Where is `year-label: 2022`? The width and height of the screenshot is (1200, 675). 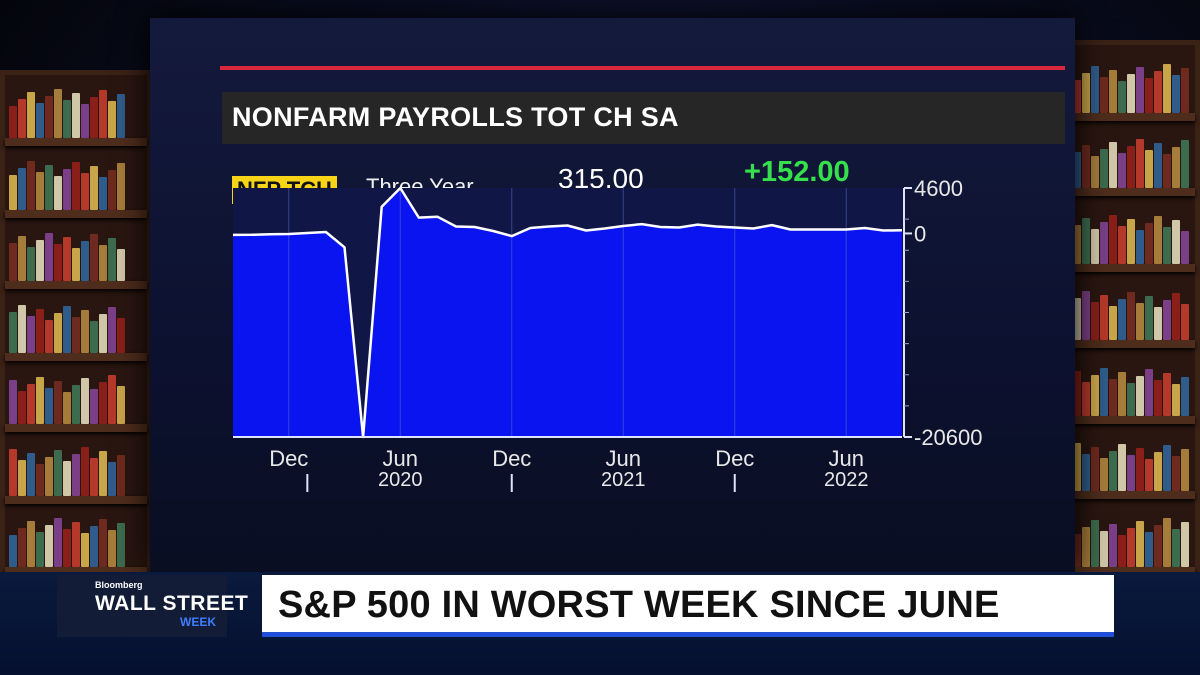 year-label: 2022 is located at coordinates (846, 480).